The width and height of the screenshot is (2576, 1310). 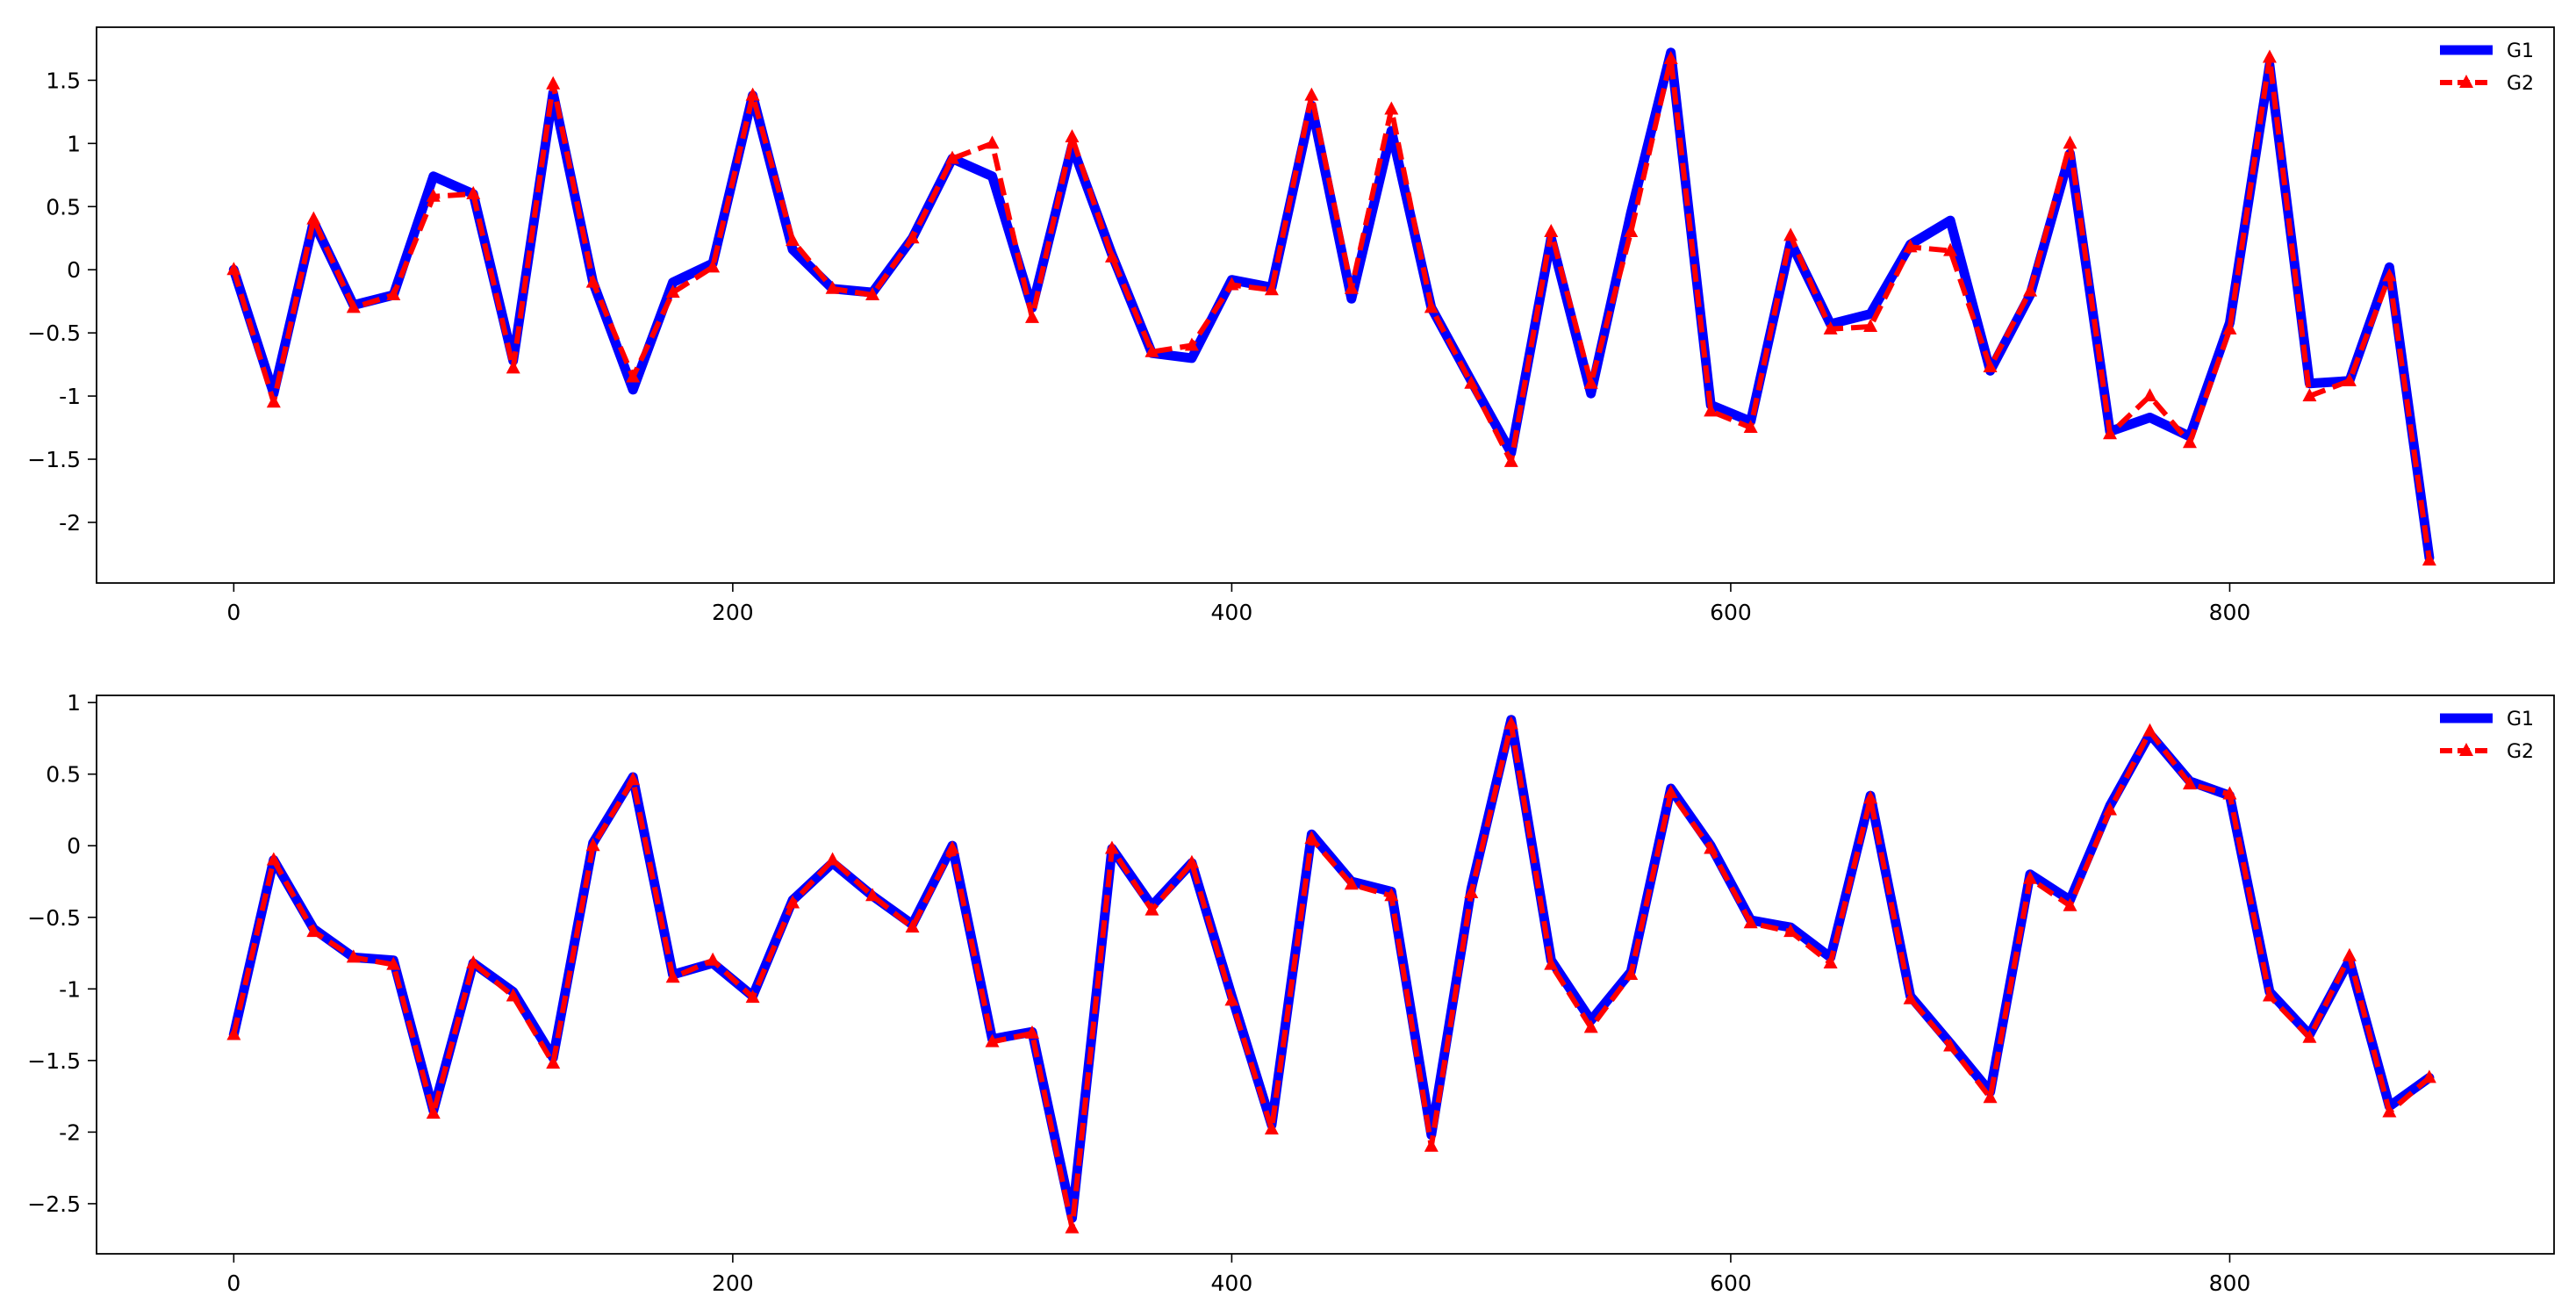 What do you see at coordinates (54, 1204) in the screenshot?
I see `y-tick-label: −2.5` at bounding box center [54, 1204].